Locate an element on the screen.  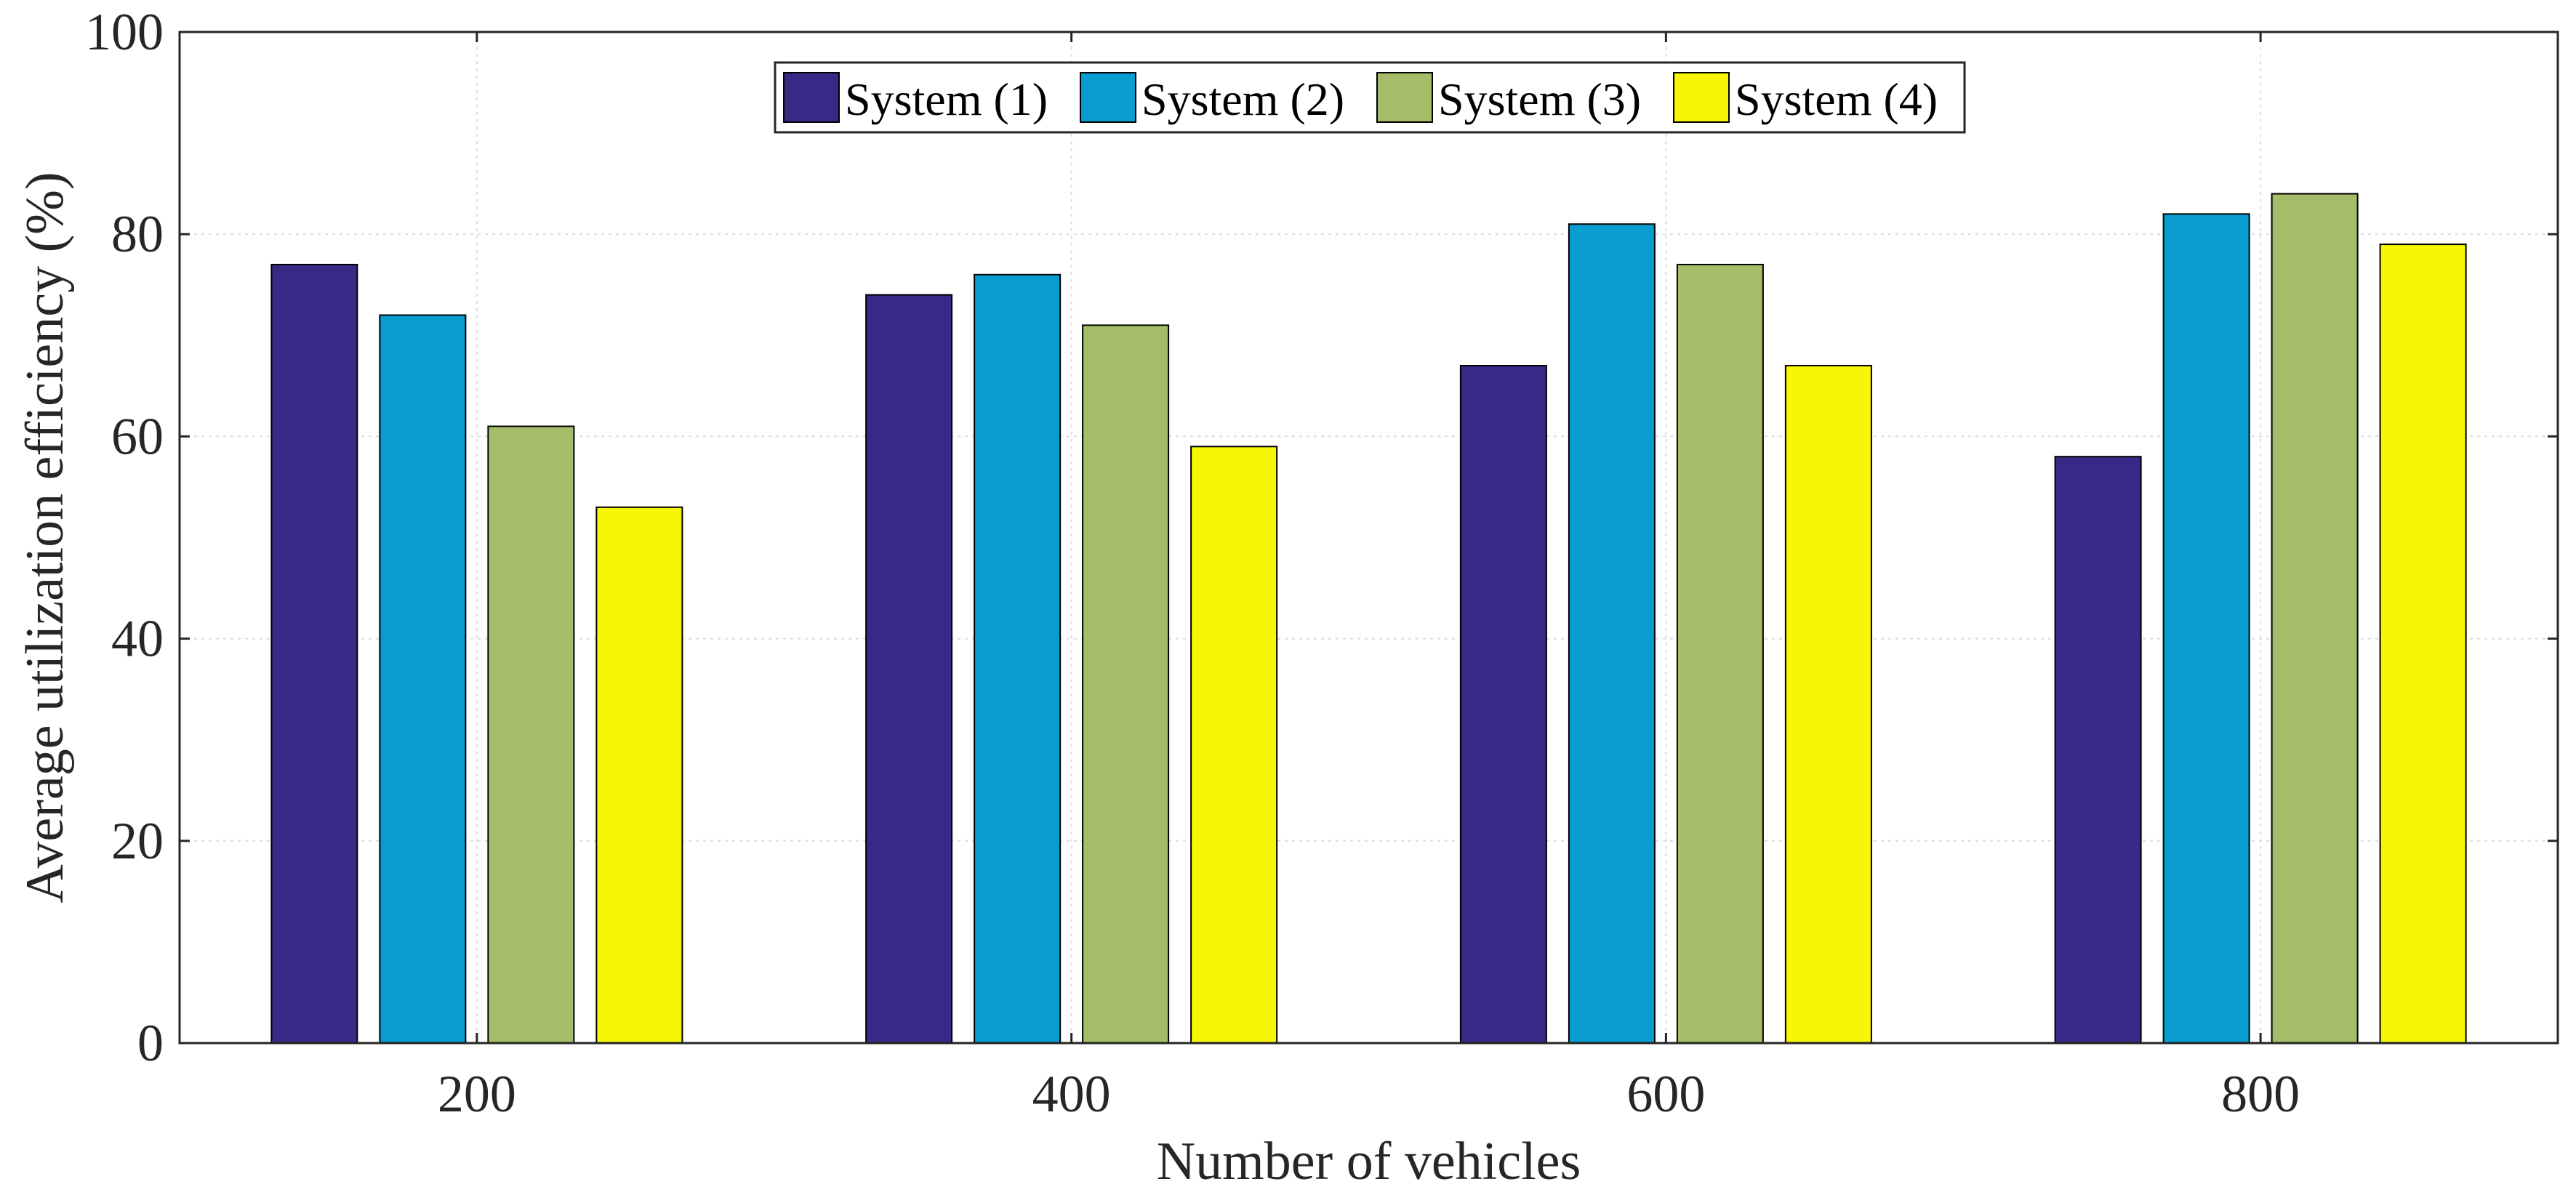
x-tick-label: 800 is located at coordinates (2260, 1094).